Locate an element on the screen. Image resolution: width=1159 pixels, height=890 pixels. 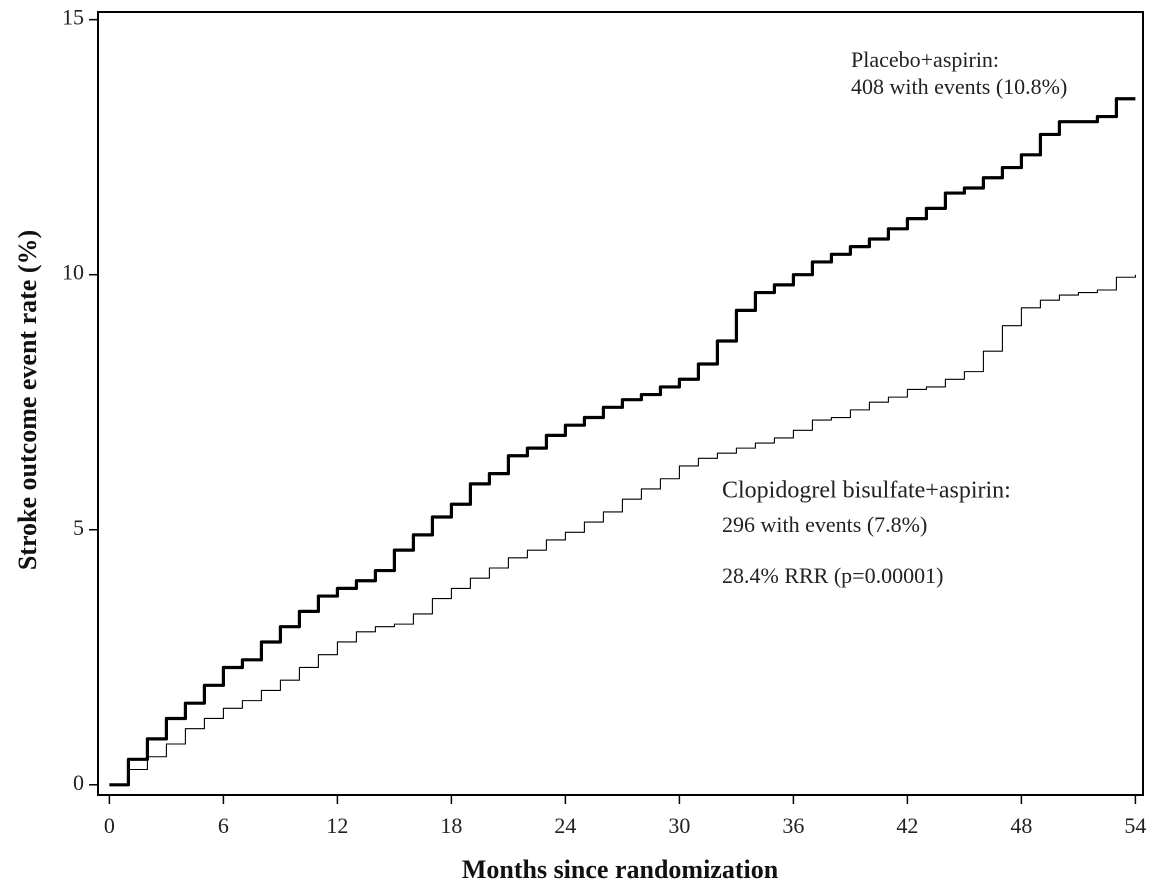
y-tick-label: 0 is located at coordinates (78, 782).